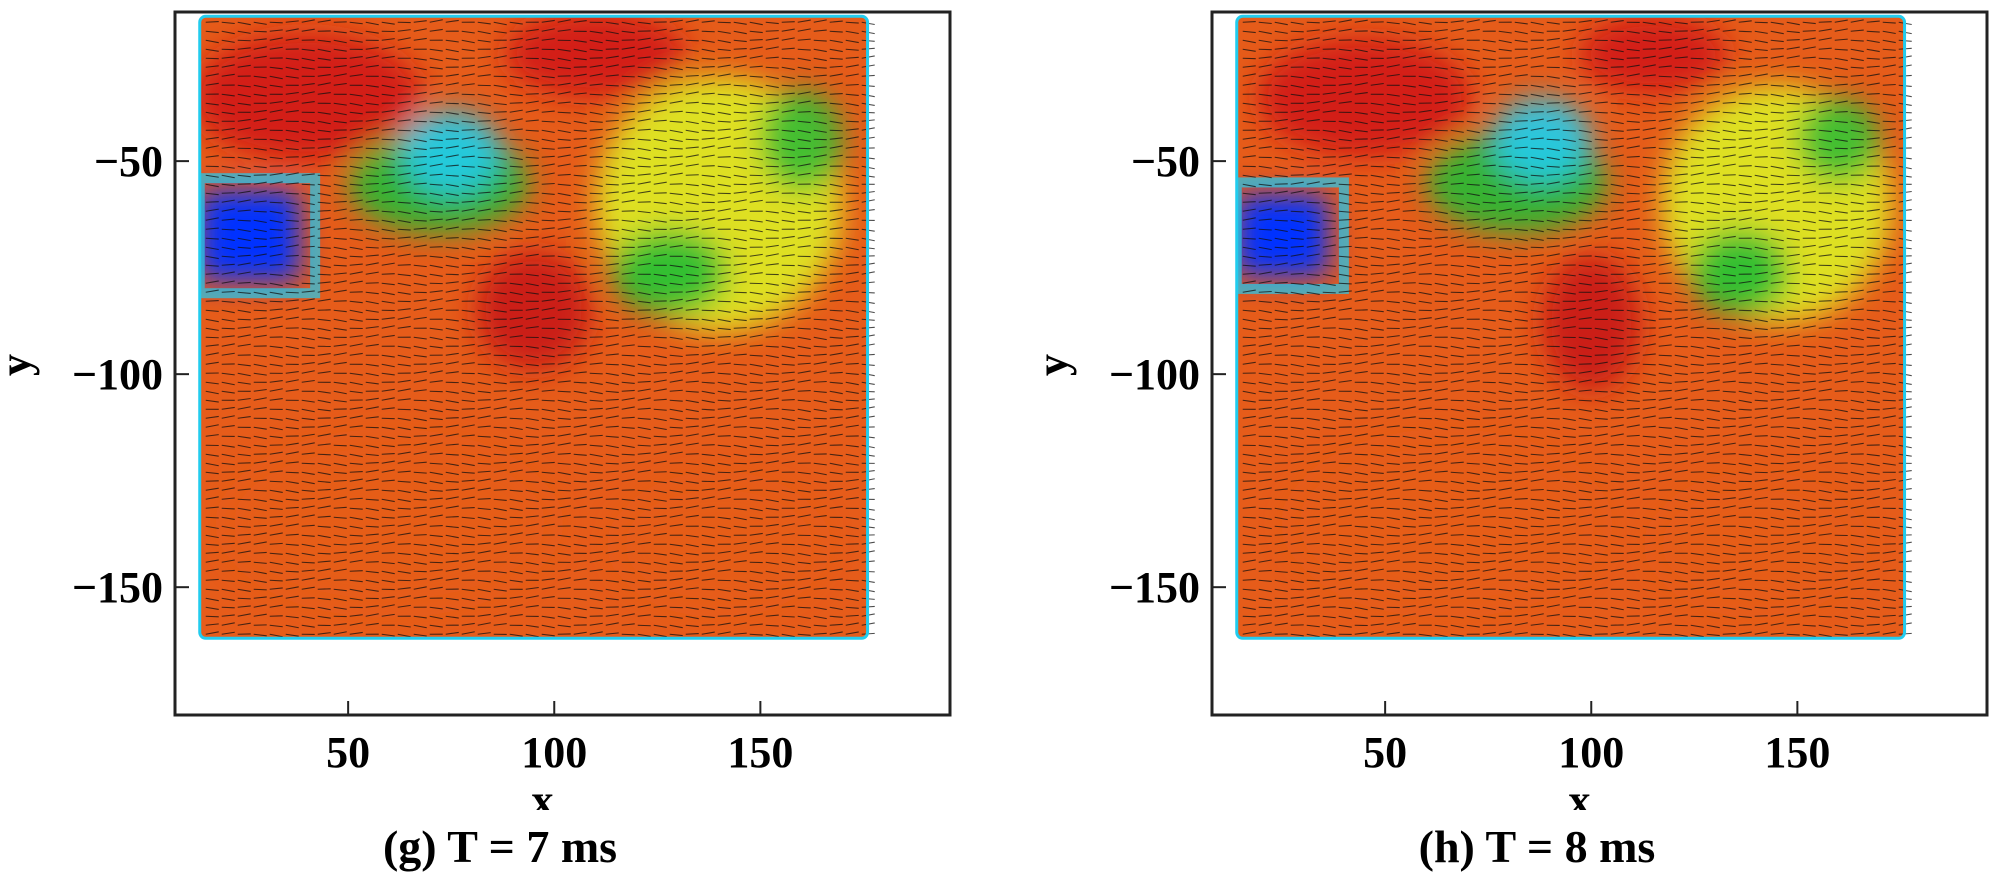 This screenshot has width=2000, height=890. What do you see at coordinates (500, 846) in the screenshot?
I see `caption-g: (g) T = 7 ms` at bounding box center [500, 846].